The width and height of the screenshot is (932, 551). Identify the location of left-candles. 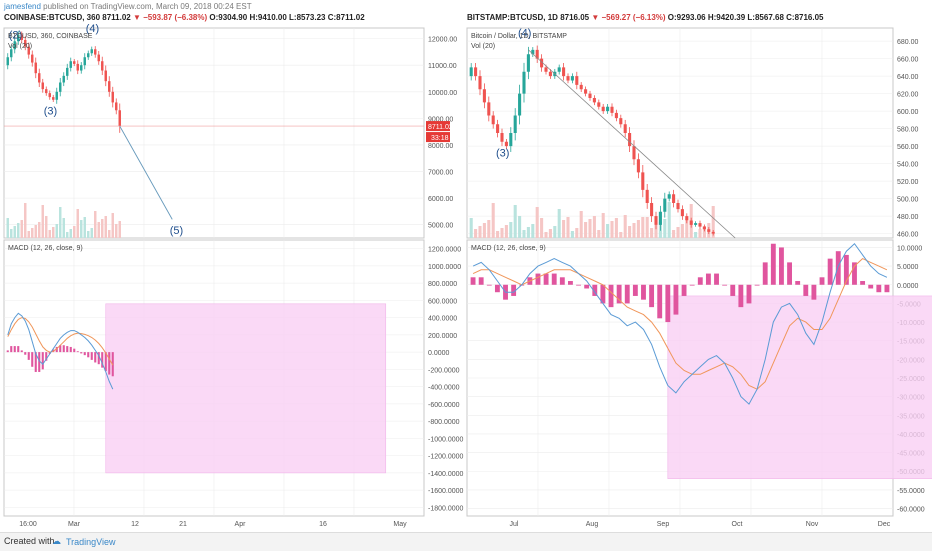
(63, 82).